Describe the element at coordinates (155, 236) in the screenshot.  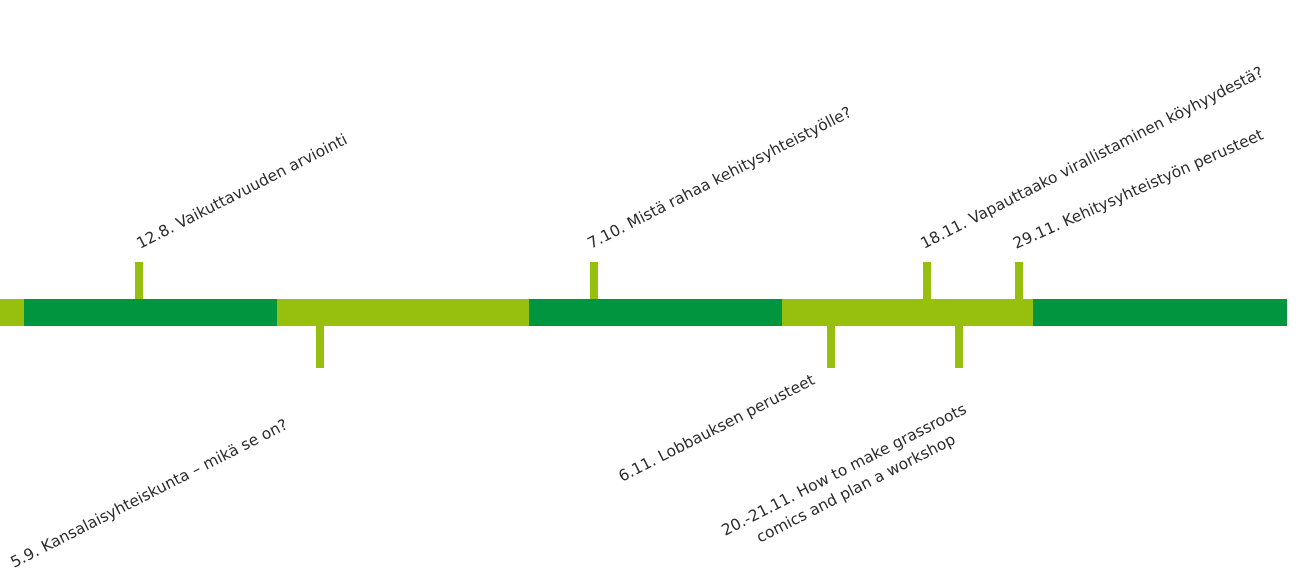
I see `event-date: 12.8.` at that location.